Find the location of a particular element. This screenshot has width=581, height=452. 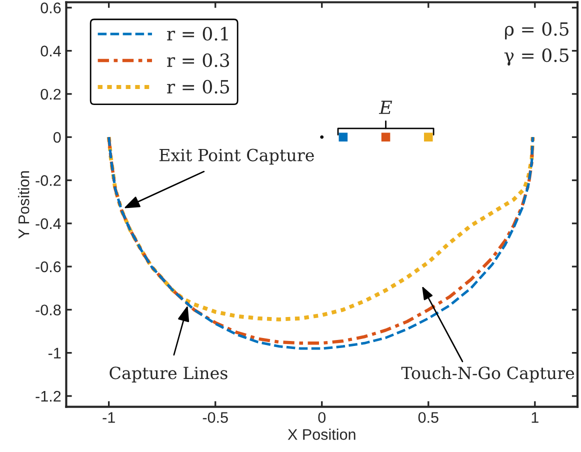

annotation: γ = 0.5 is located at coordinates (536, 57).